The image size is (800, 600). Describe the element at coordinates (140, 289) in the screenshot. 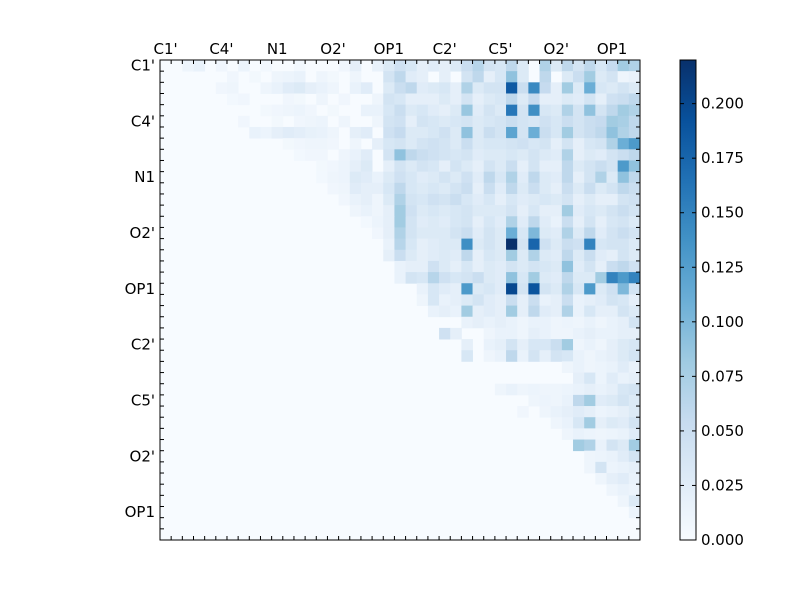

I see `y-tick-label: OP1` at that location.